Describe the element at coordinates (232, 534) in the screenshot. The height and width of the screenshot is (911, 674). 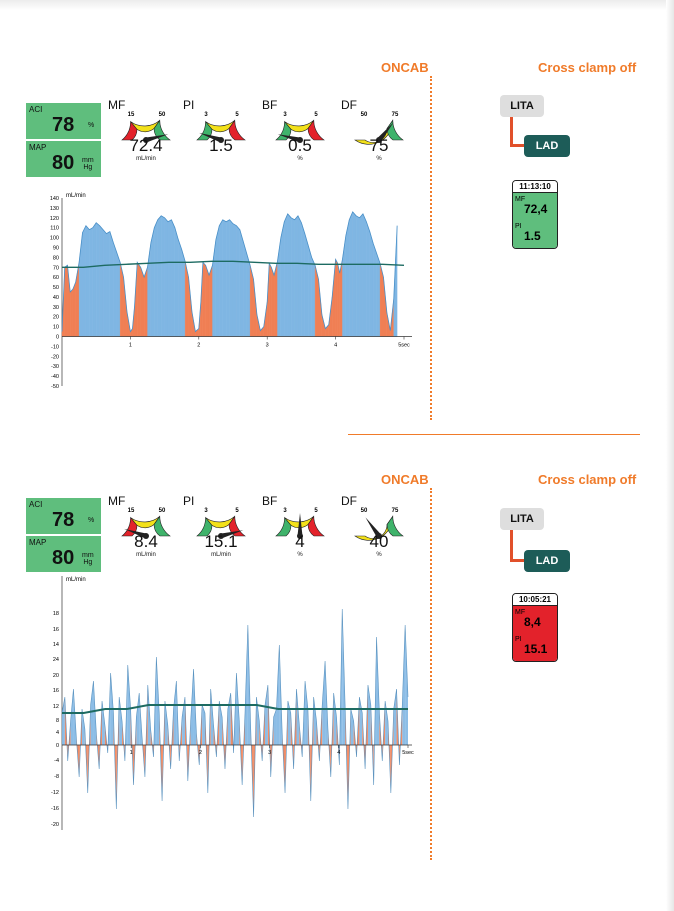
I see `gauge-needle` at that location.